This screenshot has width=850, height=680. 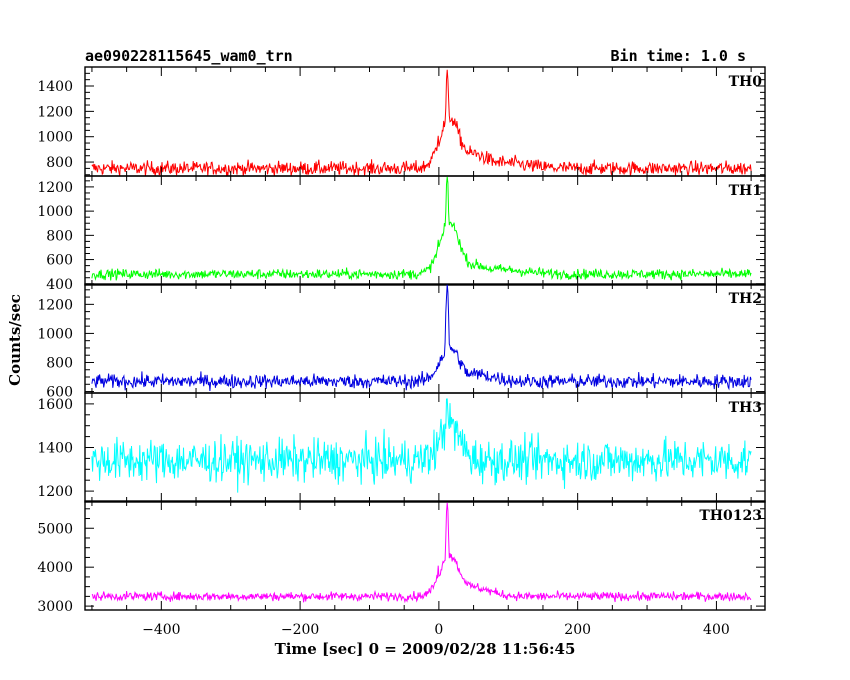 What do you see at coordinates (59, 285) in the screenshot?
I see `y-tick-label: 400` at bounding box center [59, 285].